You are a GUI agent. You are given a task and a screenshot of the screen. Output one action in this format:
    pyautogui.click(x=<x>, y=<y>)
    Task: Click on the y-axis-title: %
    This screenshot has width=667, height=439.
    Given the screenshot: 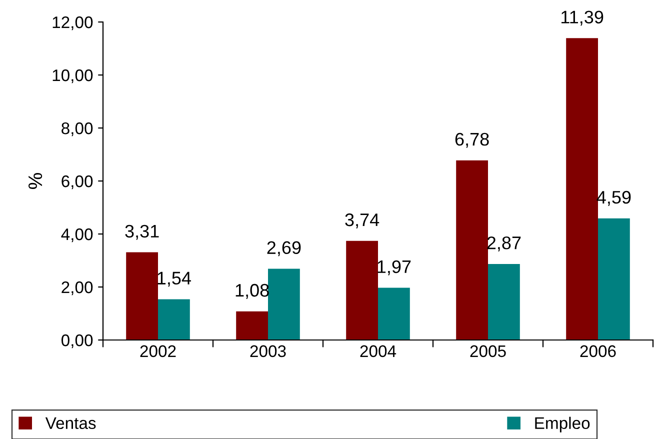 What is the action you would take?
    pyautogui.click(x=35, y=181)
    